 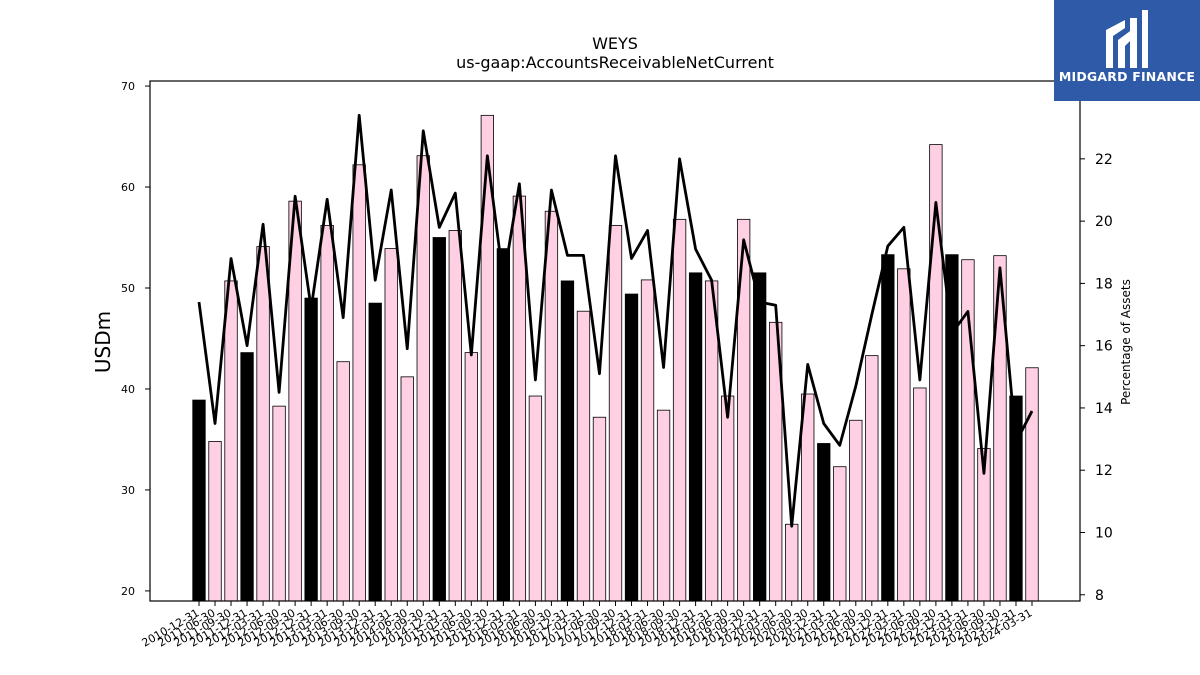 What do you see at coordinates (128, 591) in the screenshot?
I see `y-tick-label: 20` at bounding box center [128, 591].